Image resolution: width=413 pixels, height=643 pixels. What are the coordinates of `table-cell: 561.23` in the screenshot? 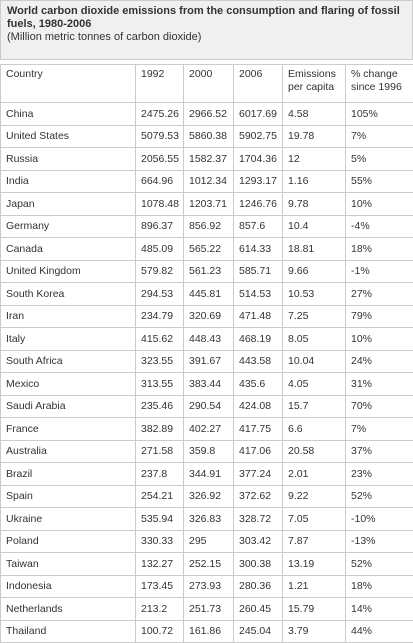 It's located at (209, 271).